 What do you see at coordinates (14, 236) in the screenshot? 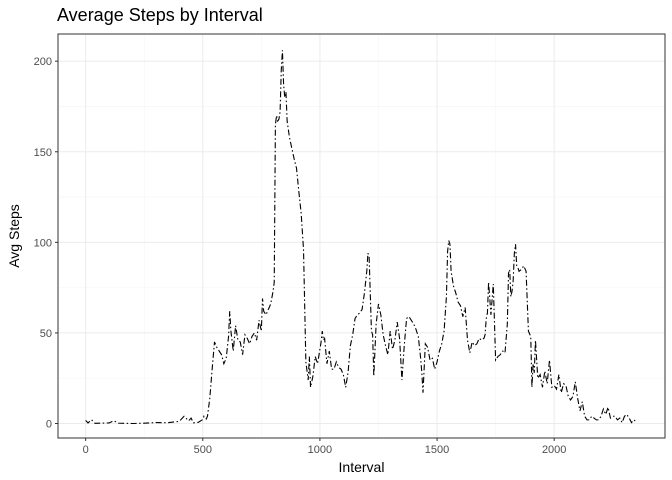
I see `y-axis-title: Avg Steps` at bounding box center [14, 236].